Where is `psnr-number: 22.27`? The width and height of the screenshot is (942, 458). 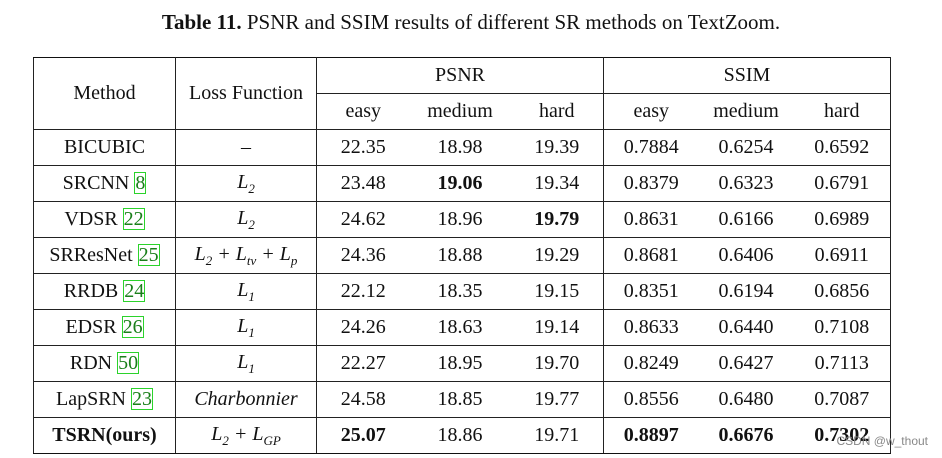 psnr-number: 22.27 is located at coordinates (363, 363).